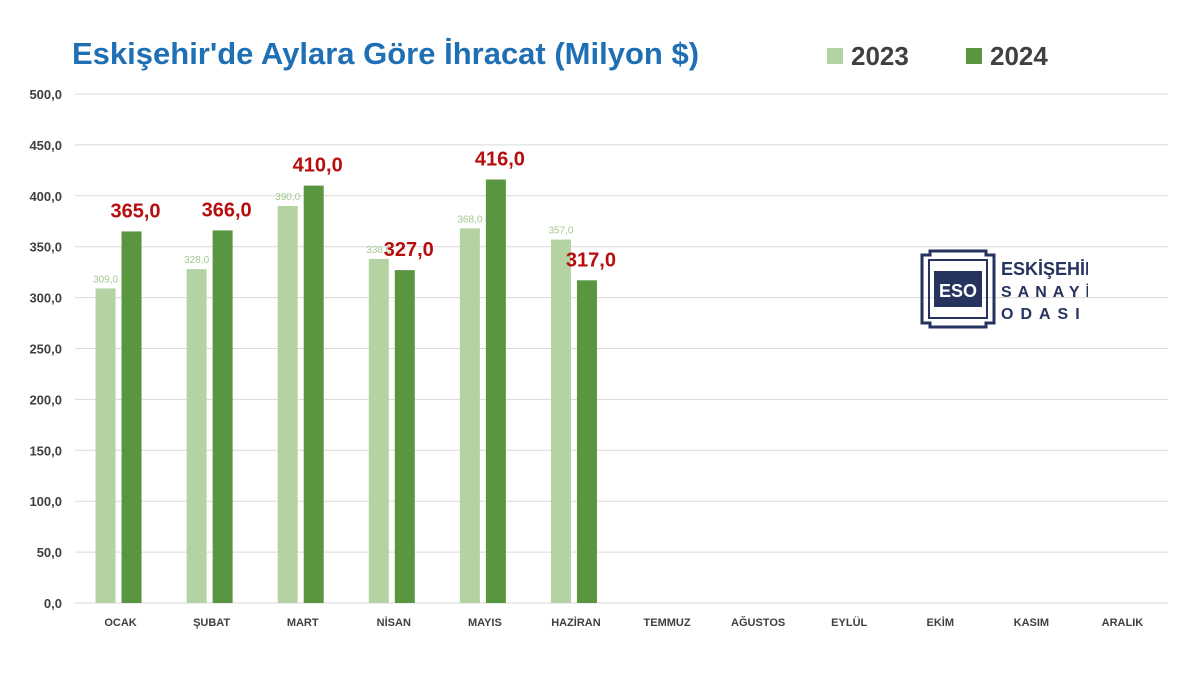  What do you see at coordinates (1044, 269) in the screenshot?
I see `eso-logo-line-1: ESKİŞEHİR` at bounding box center [1044, 269].